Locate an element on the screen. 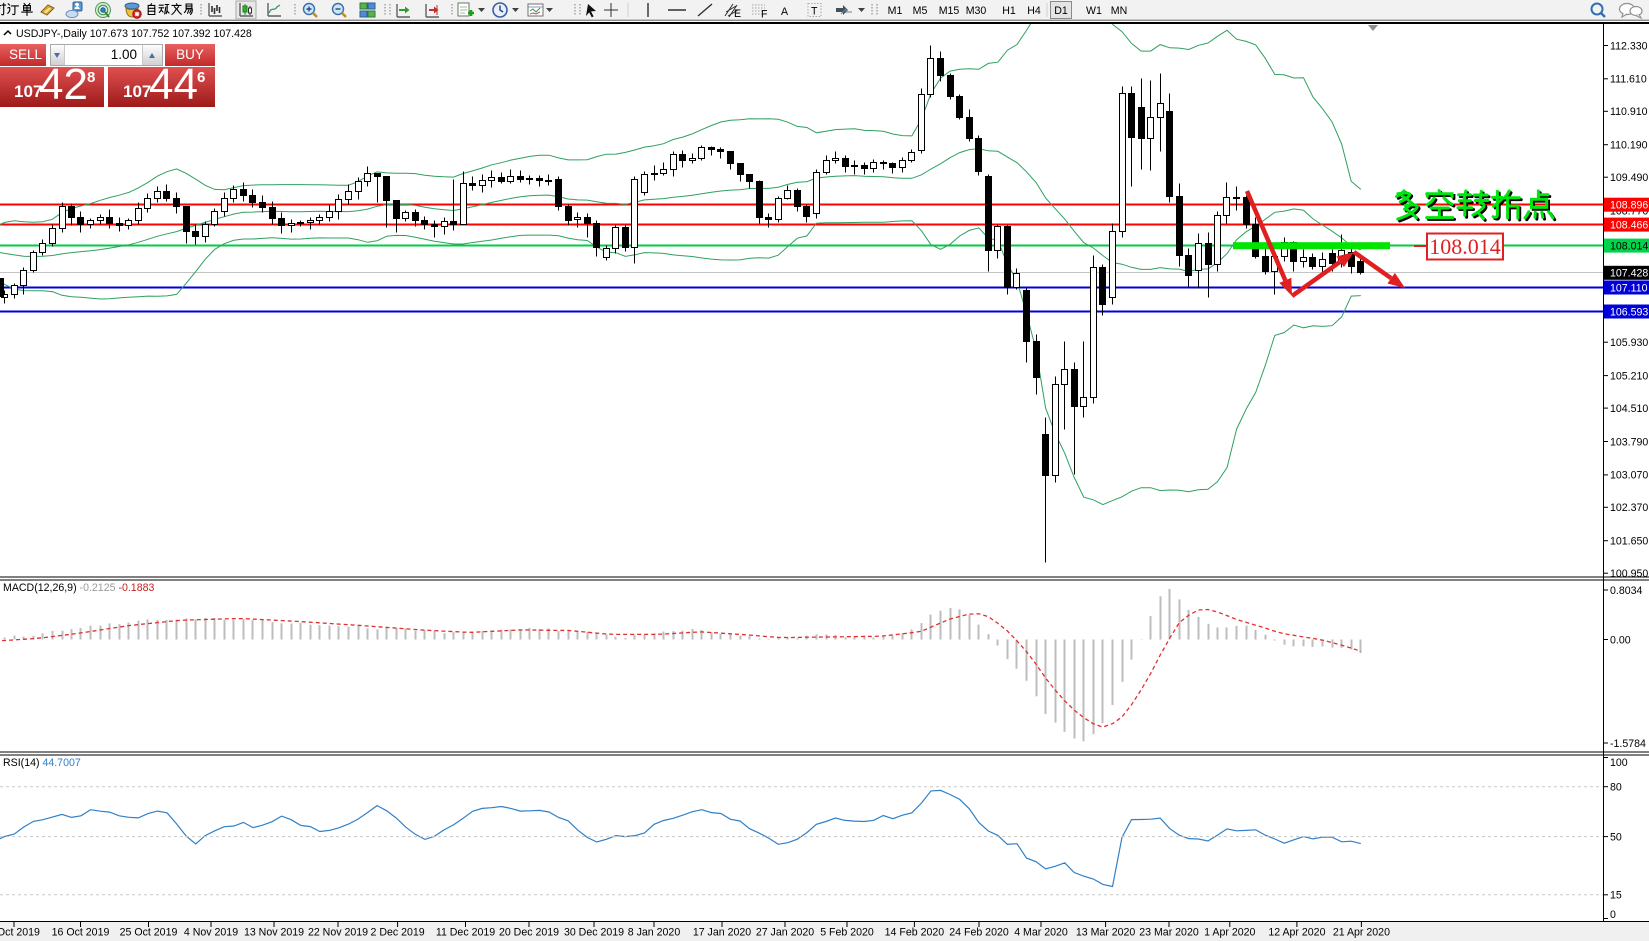  svg-text: M1 is located at coordinates (895, 11).